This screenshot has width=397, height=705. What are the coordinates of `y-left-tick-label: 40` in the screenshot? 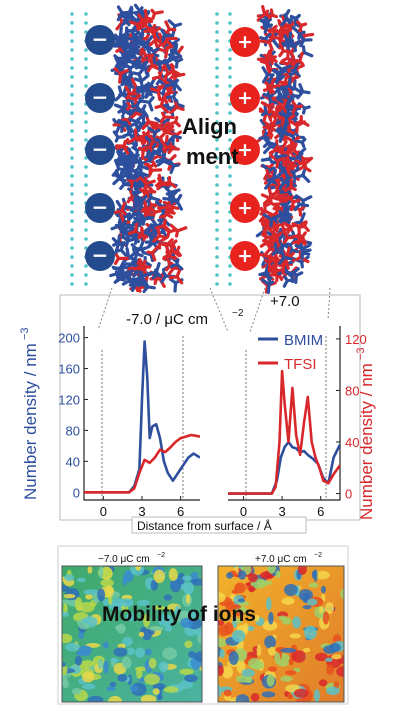 It's located at (73, 461).